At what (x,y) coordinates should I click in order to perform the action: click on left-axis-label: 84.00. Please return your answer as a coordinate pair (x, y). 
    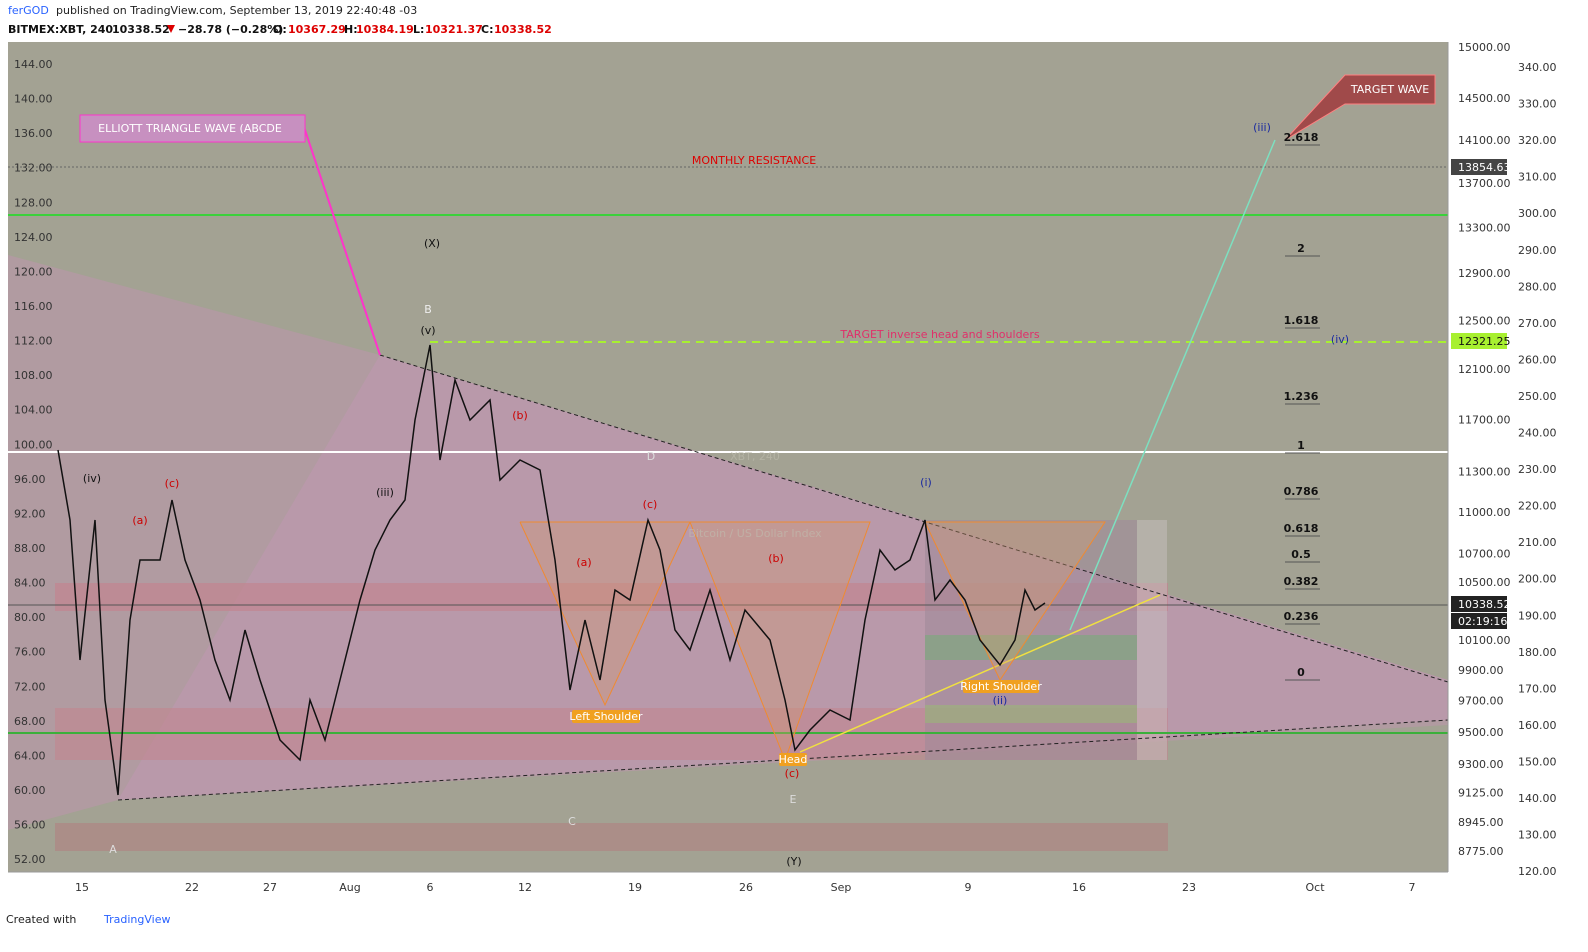
    Looking at the image, I should click on (30, 583).